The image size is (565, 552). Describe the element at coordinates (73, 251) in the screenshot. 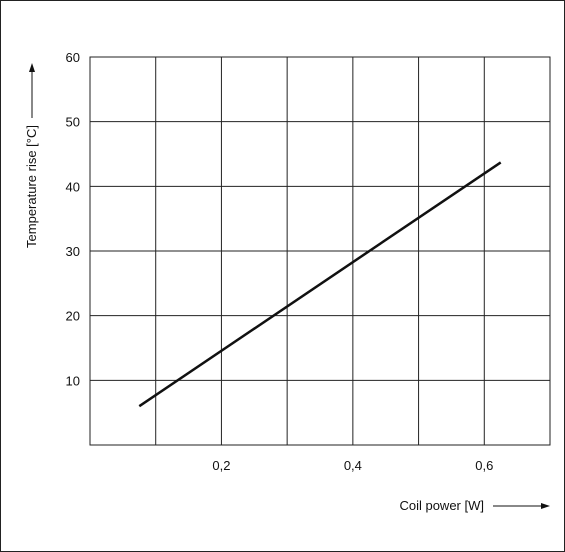

I see `y-tick-label-2: 30` at that location.